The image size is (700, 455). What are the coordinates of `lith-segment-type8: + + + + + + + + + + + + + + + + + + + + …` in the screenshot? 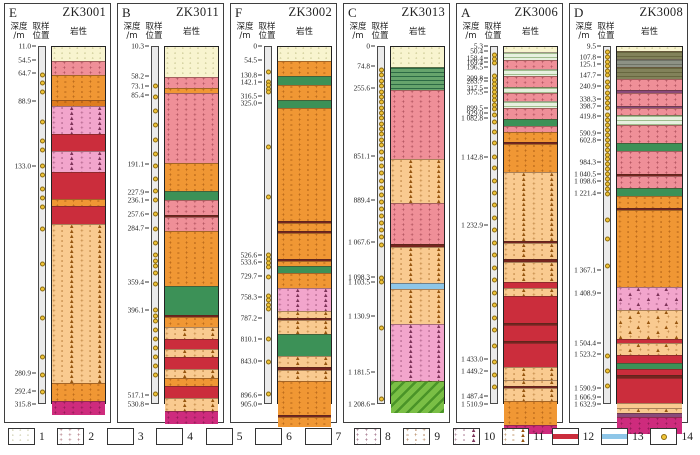 It's located at (191, 417).